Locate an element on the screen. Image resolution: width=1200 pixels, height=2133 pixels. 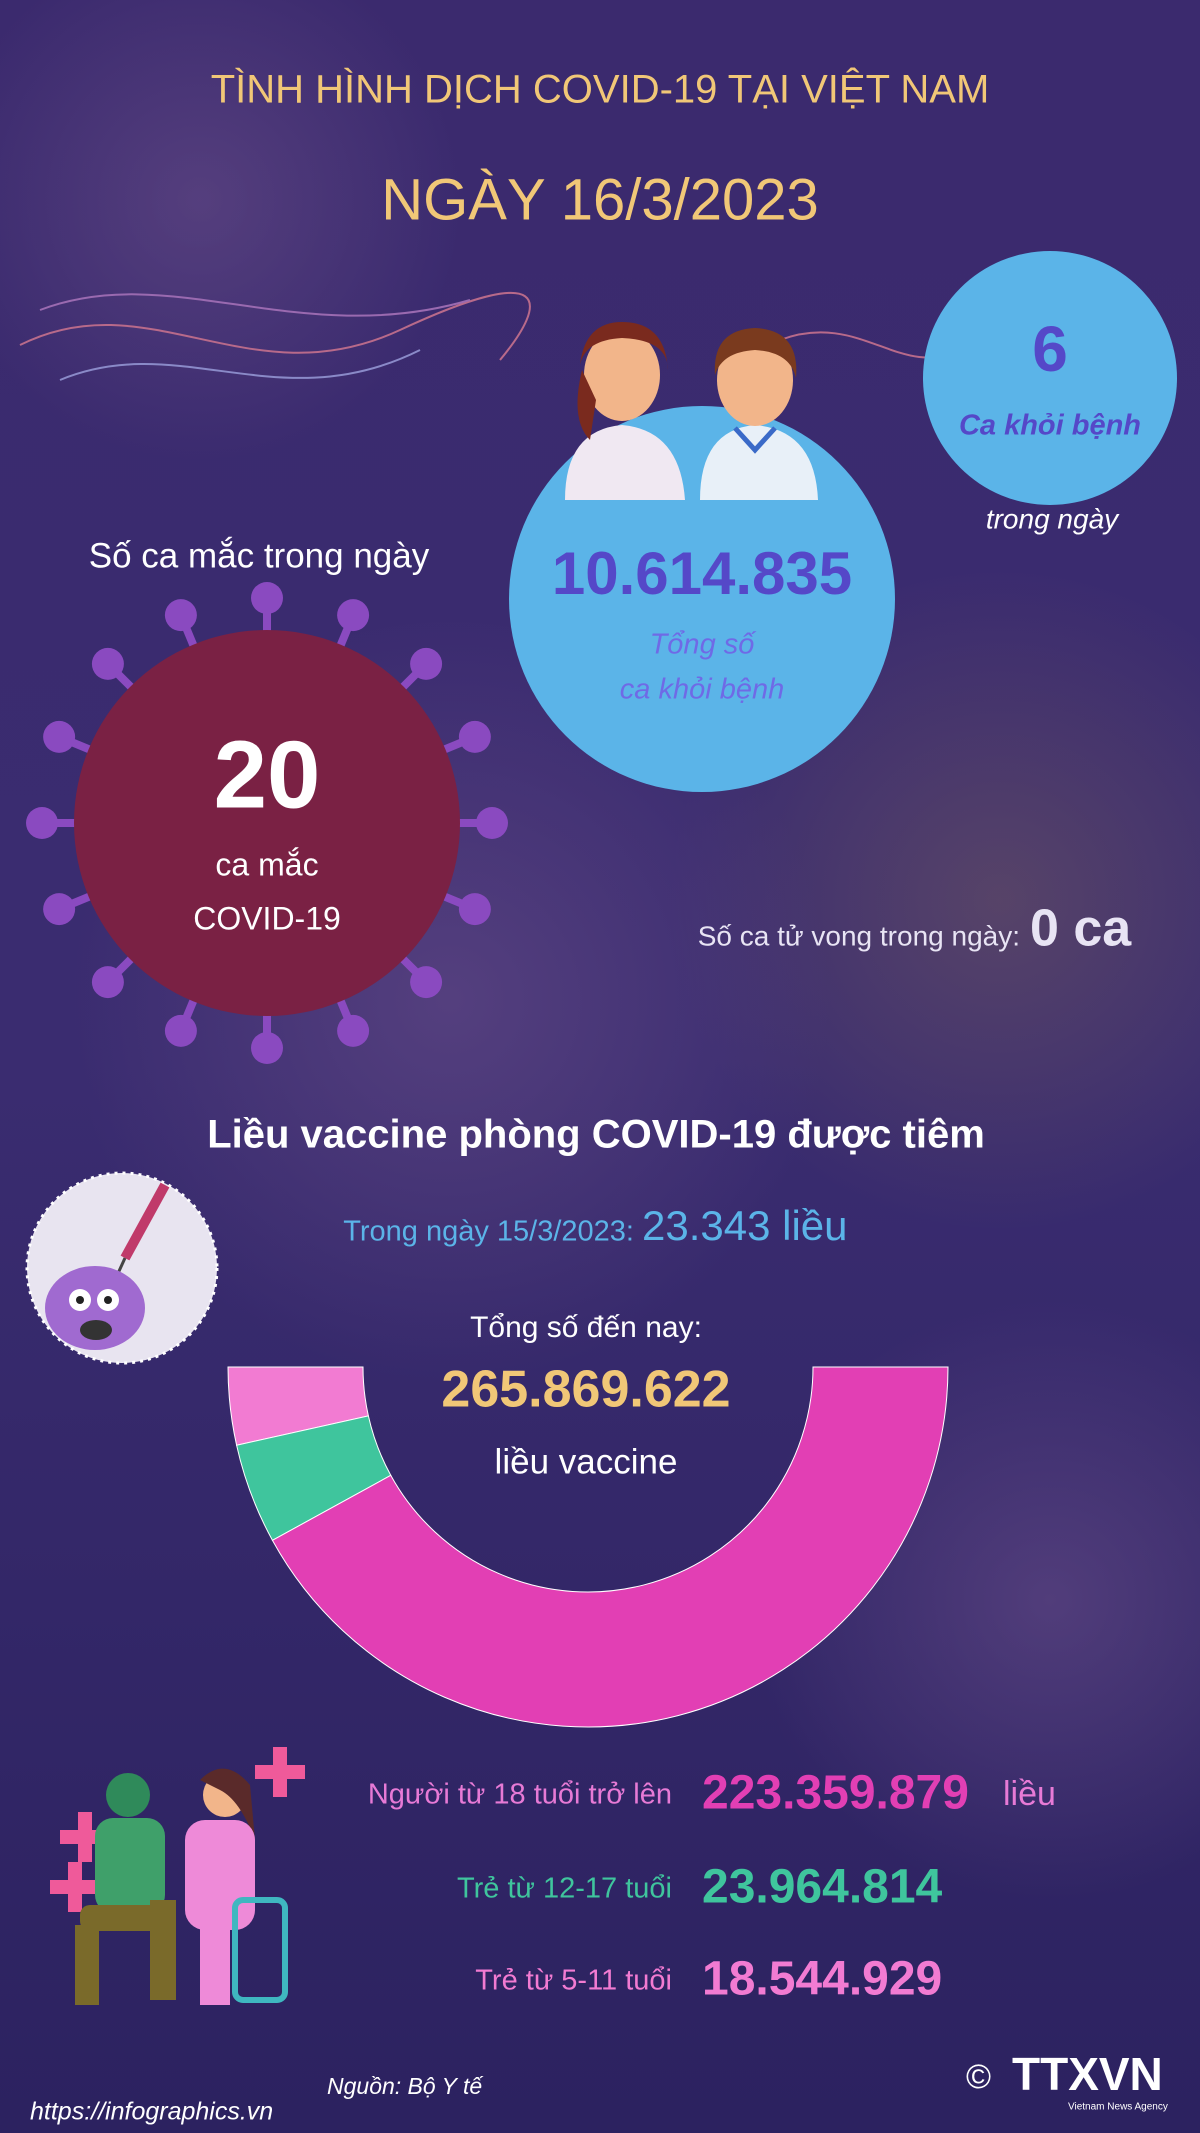
vaccine-title: Liều vaccine phòng COVID-19 được tiêm is located at coordinates (596, 1135).